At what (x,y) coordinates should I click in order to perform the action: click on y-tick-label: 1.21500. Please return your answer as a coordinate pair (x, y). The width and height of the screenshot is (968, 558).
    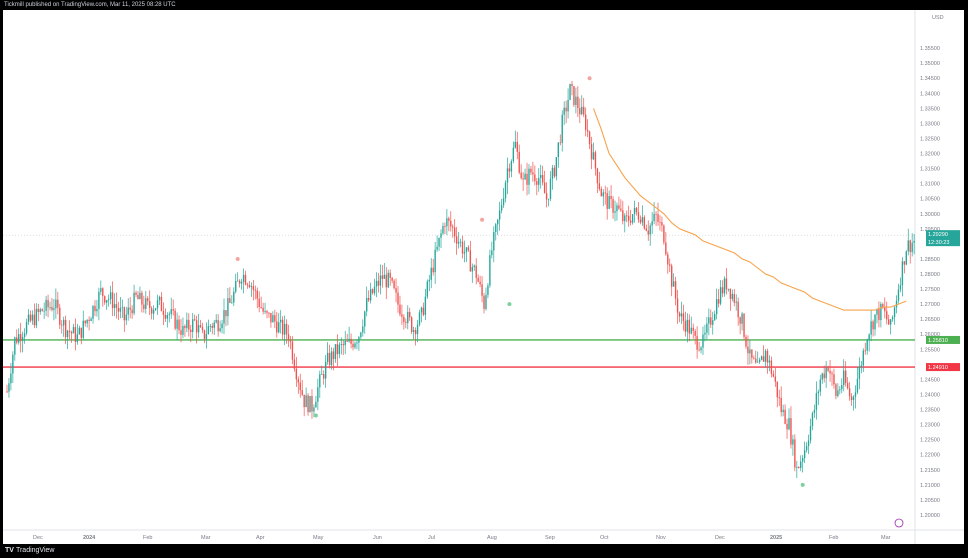
    Looking at the image, I should click on (930, 471).